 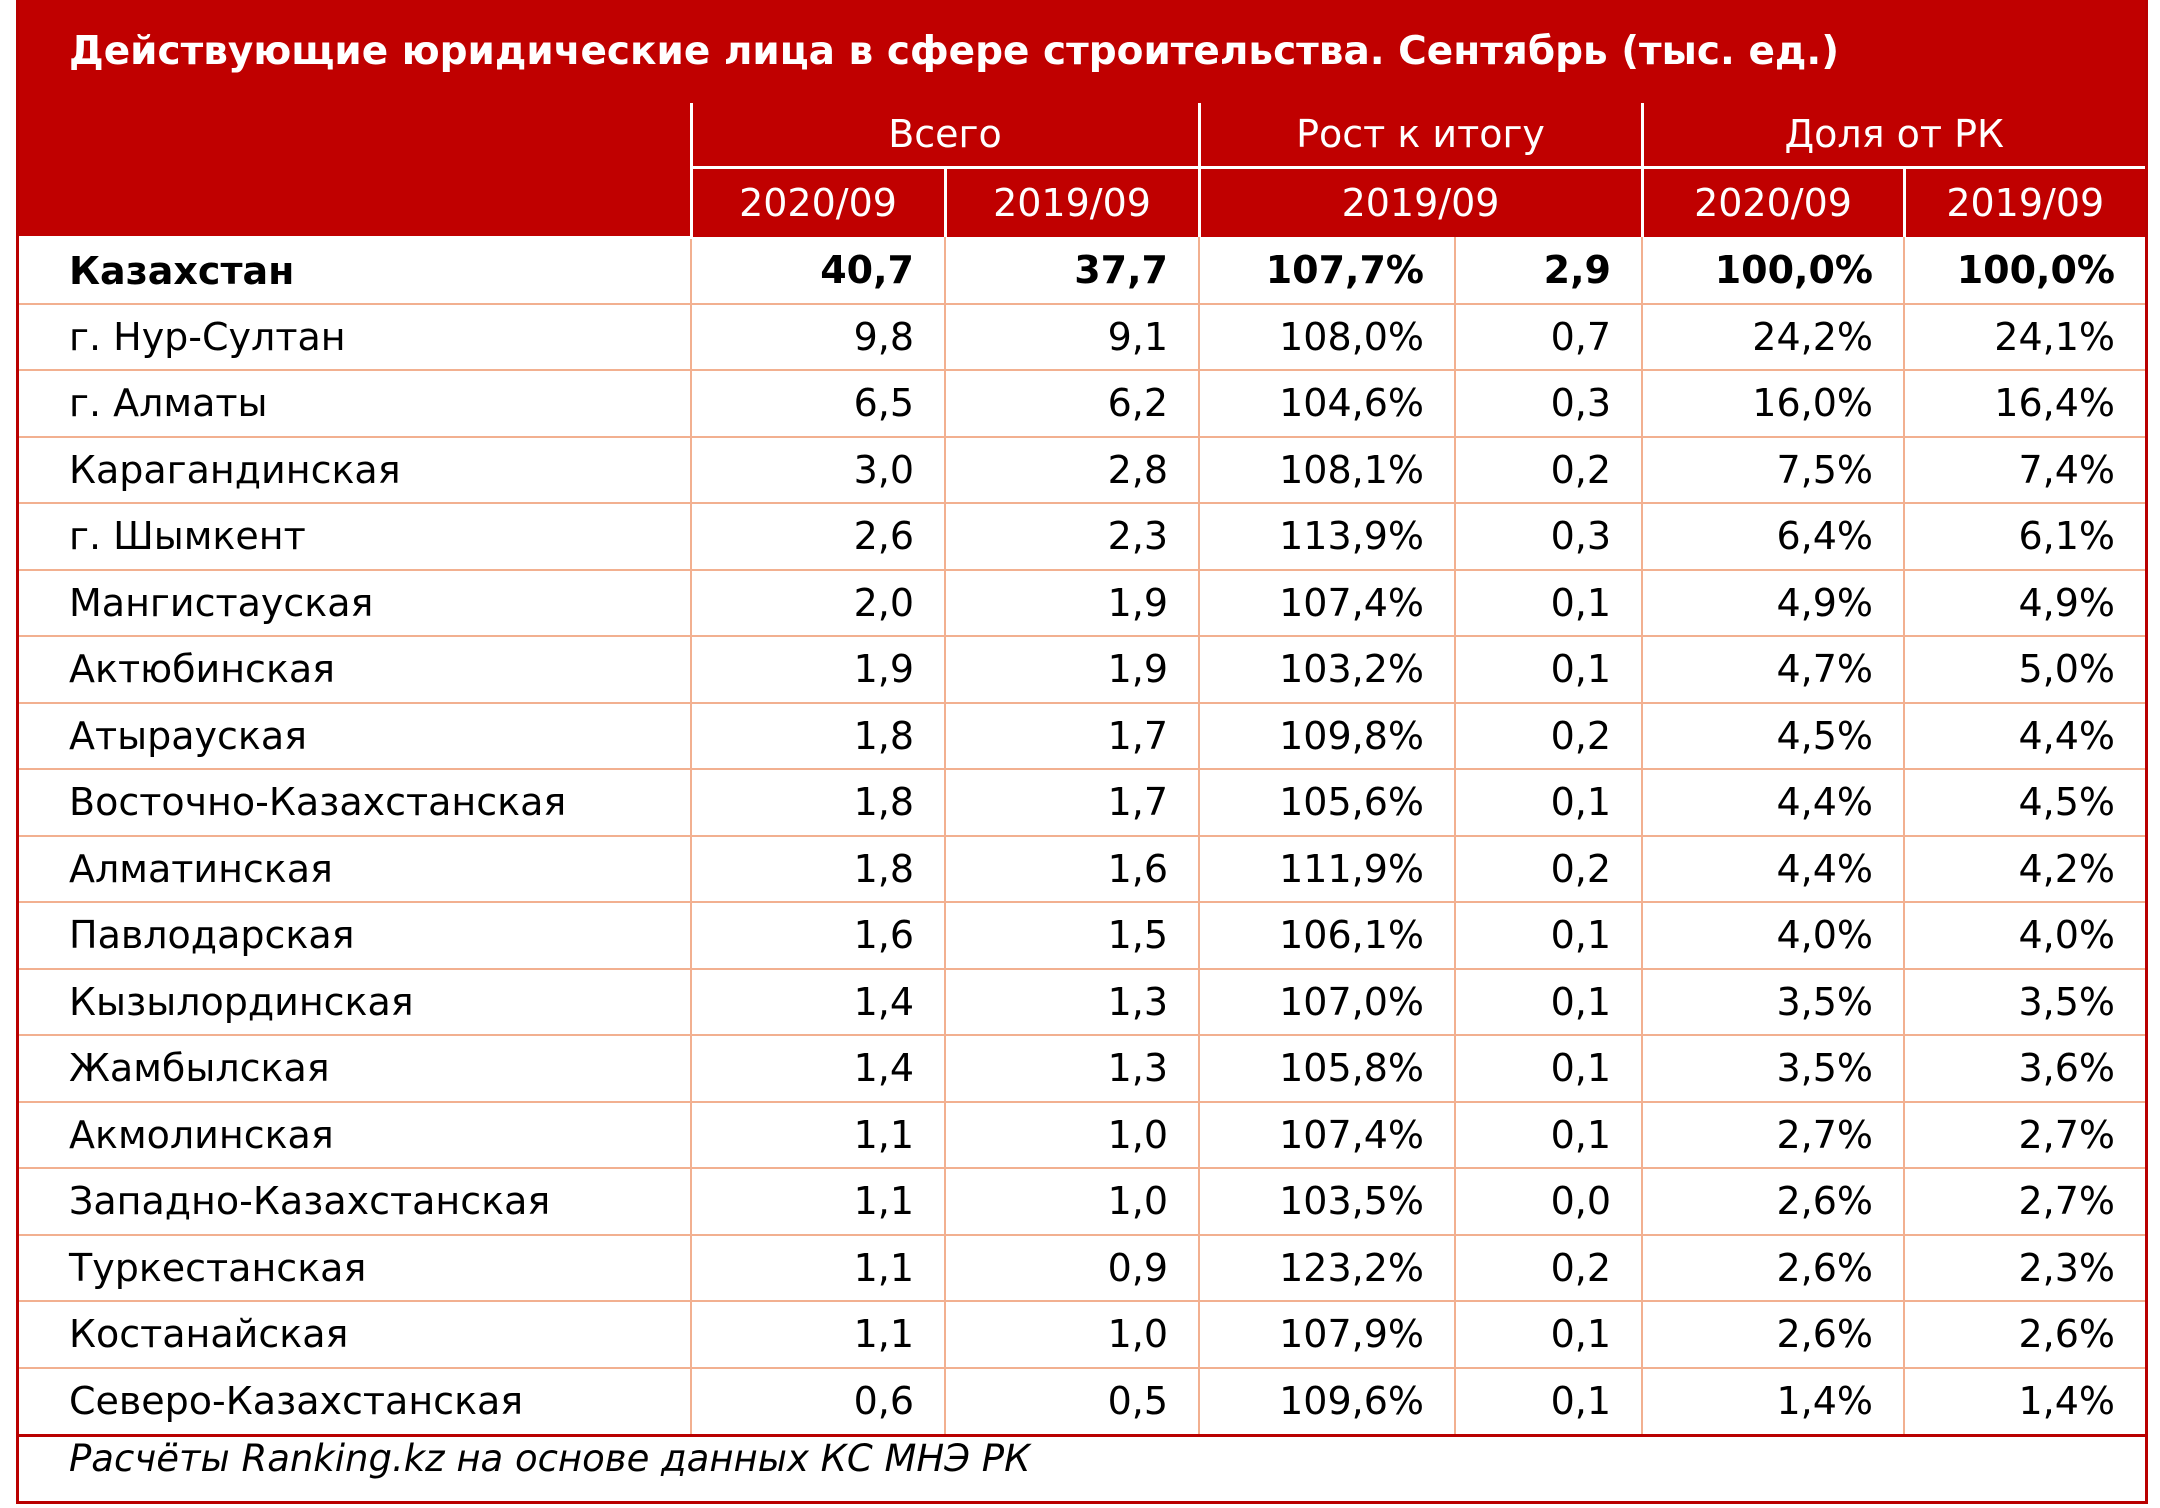 What do you see at coordinates (1326, 537) in the screenshot?
I see `growth-percent-cell: 113,9%` at bounding box center [1326, 537].